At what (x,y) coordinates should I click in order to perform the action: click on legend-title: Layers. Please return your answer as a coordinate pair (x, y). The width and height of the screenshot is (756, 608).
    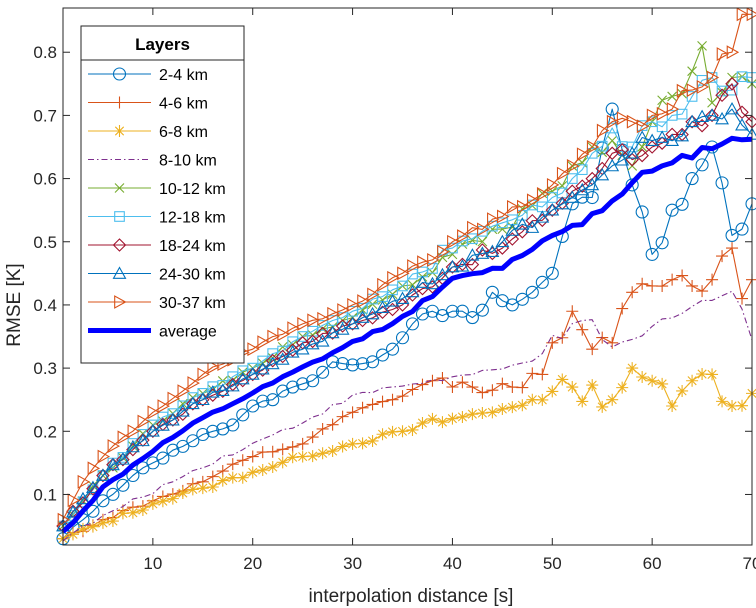
    Looking at the image, I should click on (162, 44).